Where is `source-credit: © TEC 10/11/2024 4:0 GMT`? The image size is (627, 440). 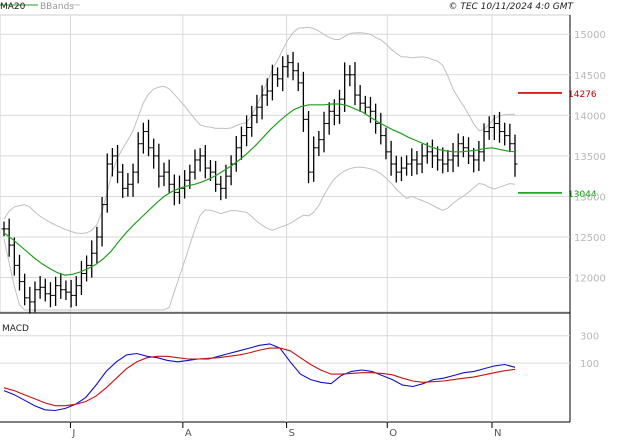
source-credit: © TEC 10/11/2024 4:0 GMT is located at coordinates (511, 7).